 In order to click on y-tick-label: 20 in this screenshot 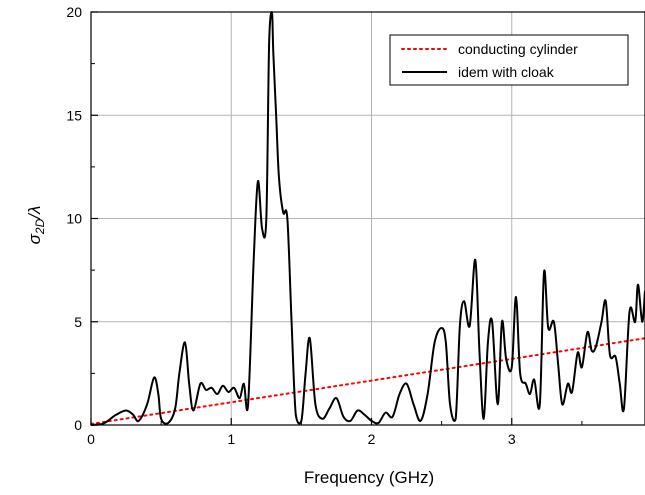, I will do `click(74, 12)`.